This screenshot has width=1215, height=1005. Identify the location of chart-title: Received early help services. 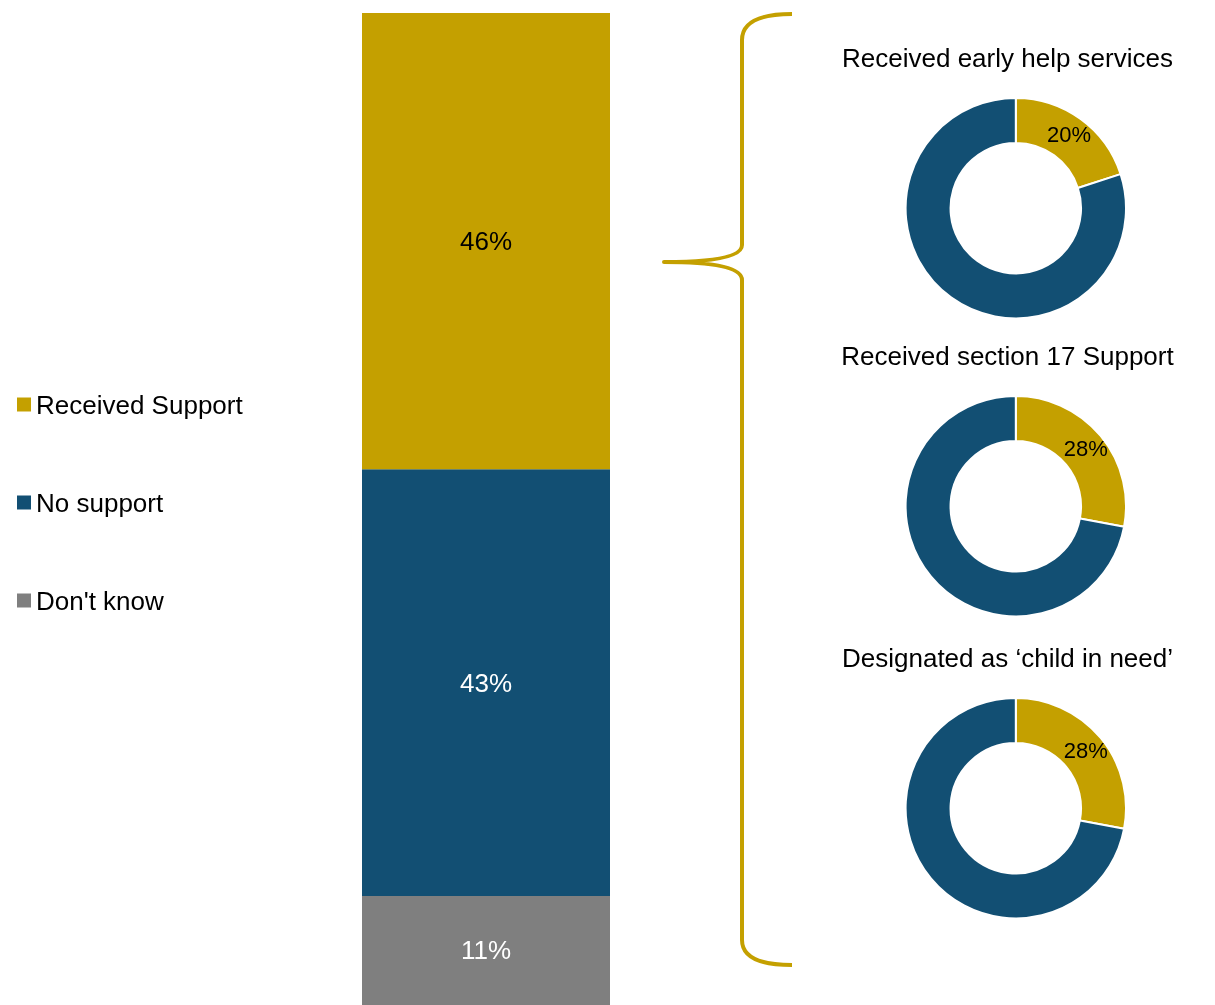
(1007, 58).